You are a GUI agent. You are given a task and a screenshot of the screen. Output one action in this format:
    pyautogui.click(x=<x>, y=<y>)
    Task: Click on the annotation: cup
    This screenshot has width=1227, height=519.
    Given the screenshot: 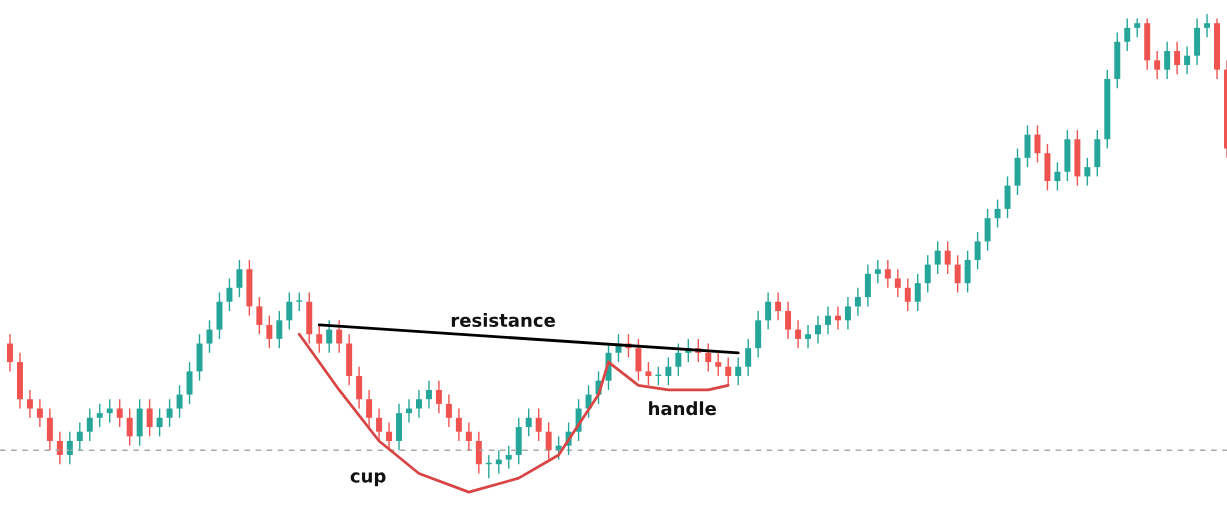 What is the action you would take?
    pyautogui.click(x=368, y=479)
    